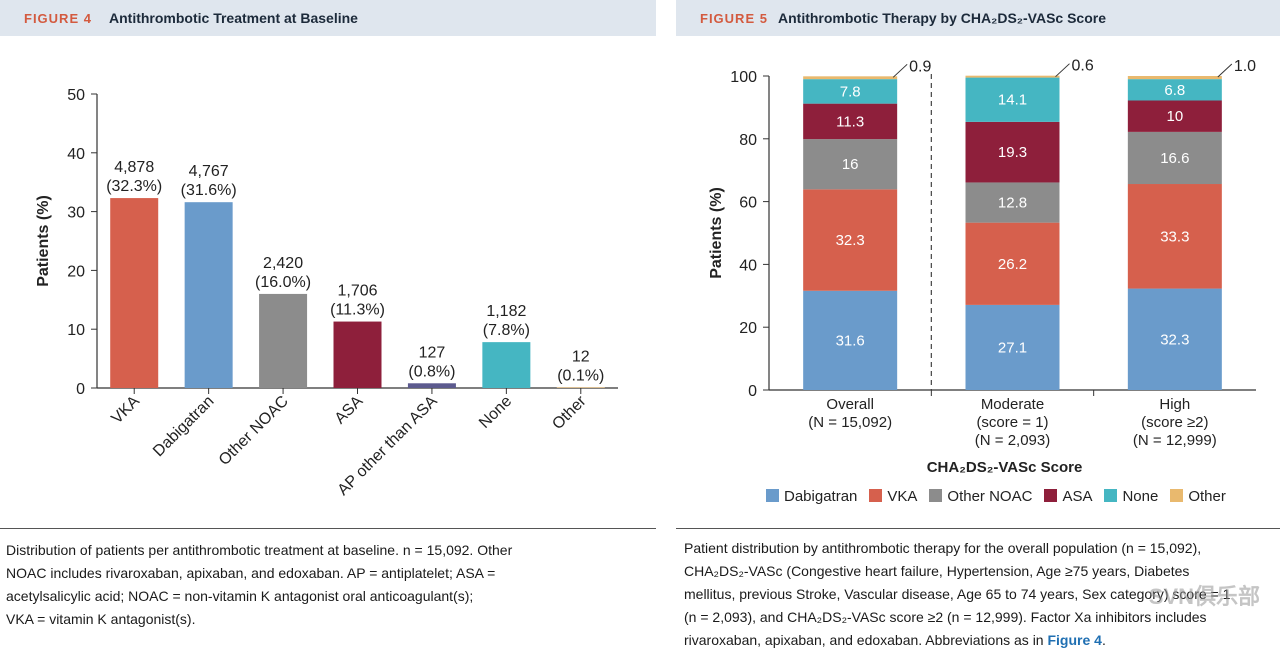 The image size is (1280, 652). I want to click on legend-label: None, so click(1140, 496).